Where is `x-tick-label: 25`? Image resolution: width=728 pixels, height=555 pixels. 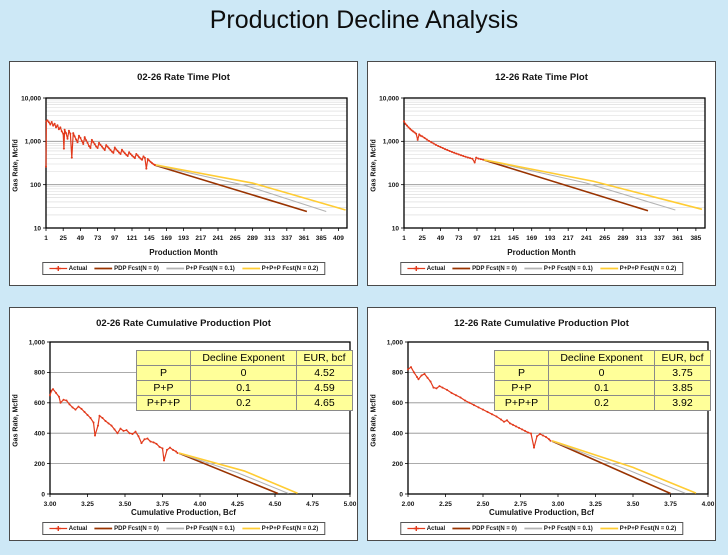 x-tick-label: 25 is located at coordinates (64, 238).